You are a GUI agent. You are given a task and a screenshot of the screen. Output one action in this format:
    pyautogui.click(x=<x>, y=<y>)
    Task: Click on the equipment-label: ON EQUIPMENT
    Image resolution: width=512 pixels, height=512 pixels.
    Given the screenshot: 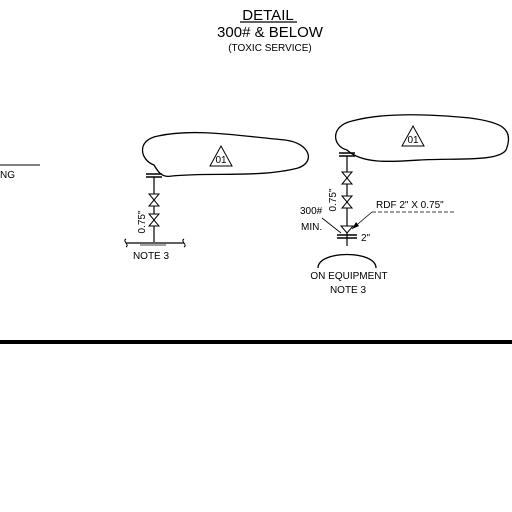 What is the action you would take?
    pyautogui.click(x=348, y=276)
    